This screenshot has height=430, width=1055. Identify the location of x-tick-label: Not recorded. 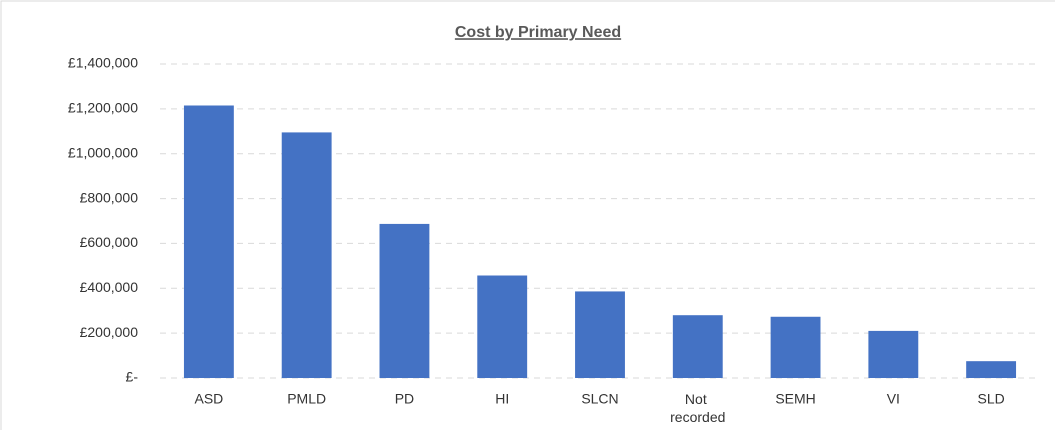
(697, 408).